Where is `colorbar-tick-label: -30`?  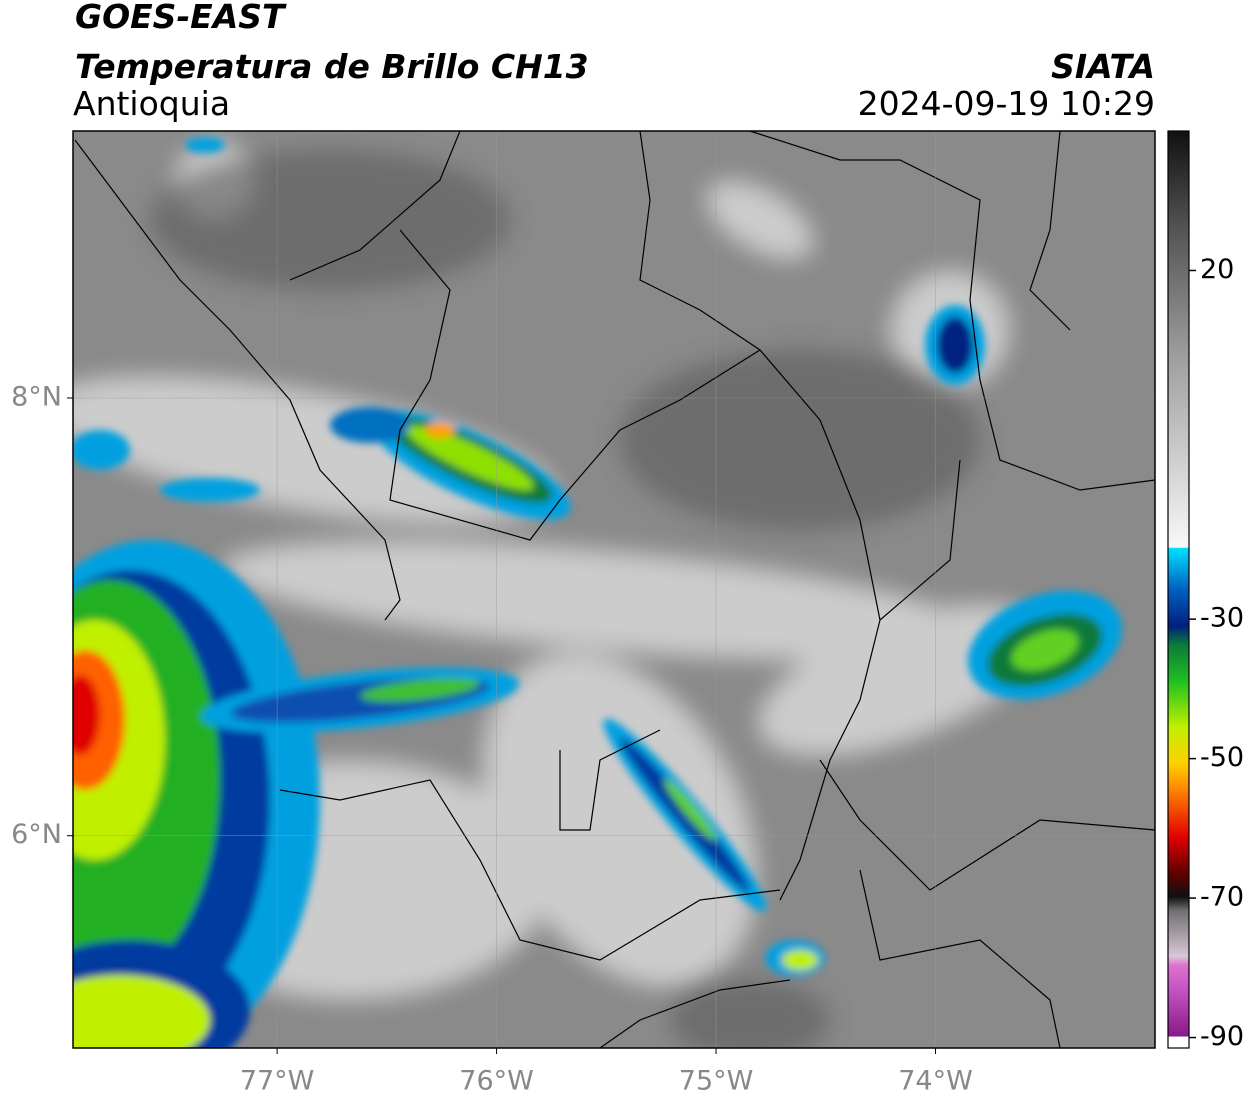
colorbar-tick-label: -30 is located at coordinates (1222, 618).